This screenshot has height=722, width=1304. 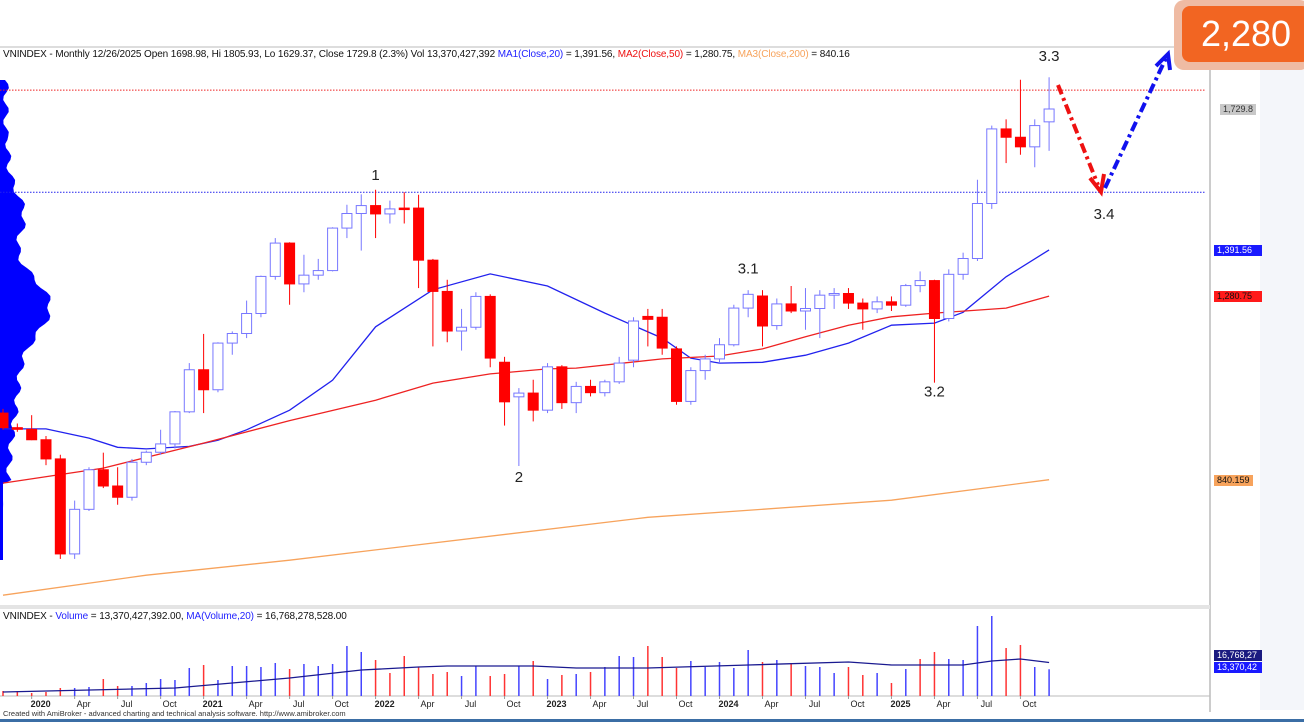 I want to click on wave-label-3-3: 3.3, so click(x=1049, y=56).